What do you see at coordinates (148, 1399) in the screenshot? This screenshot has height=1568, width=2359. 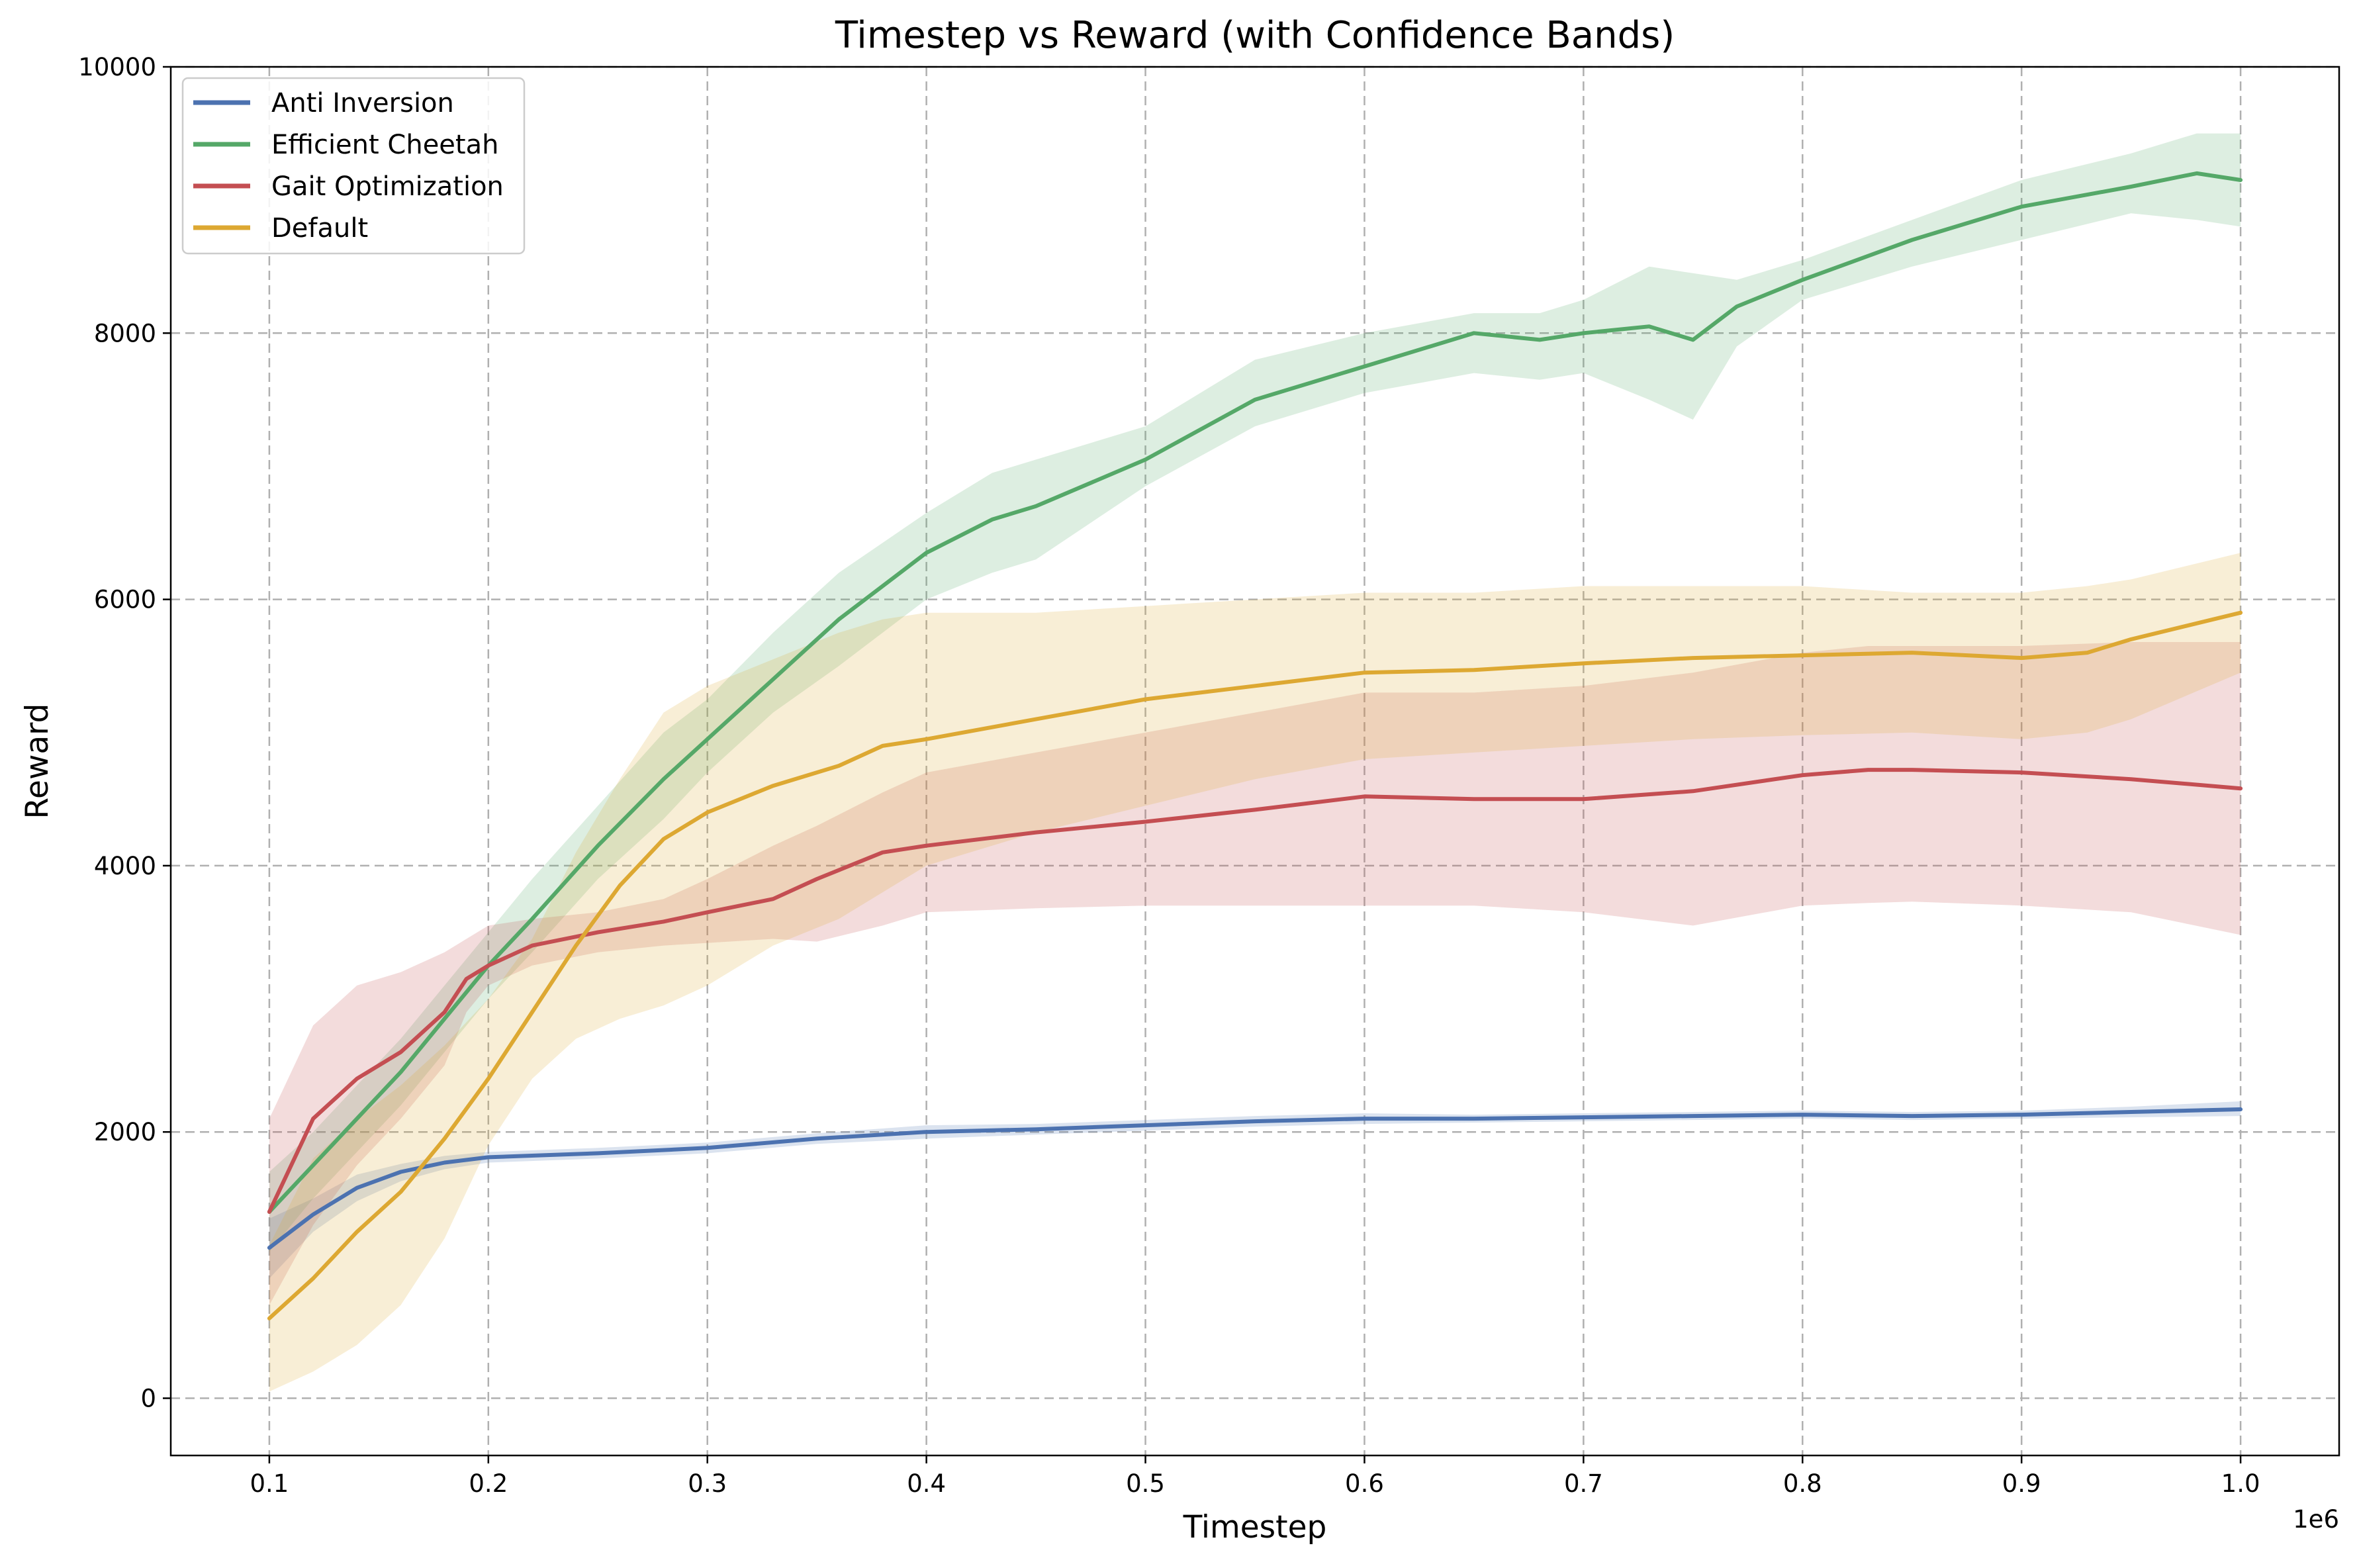 I see `y-tick-label: 0` at bounding box center [148, 1399].